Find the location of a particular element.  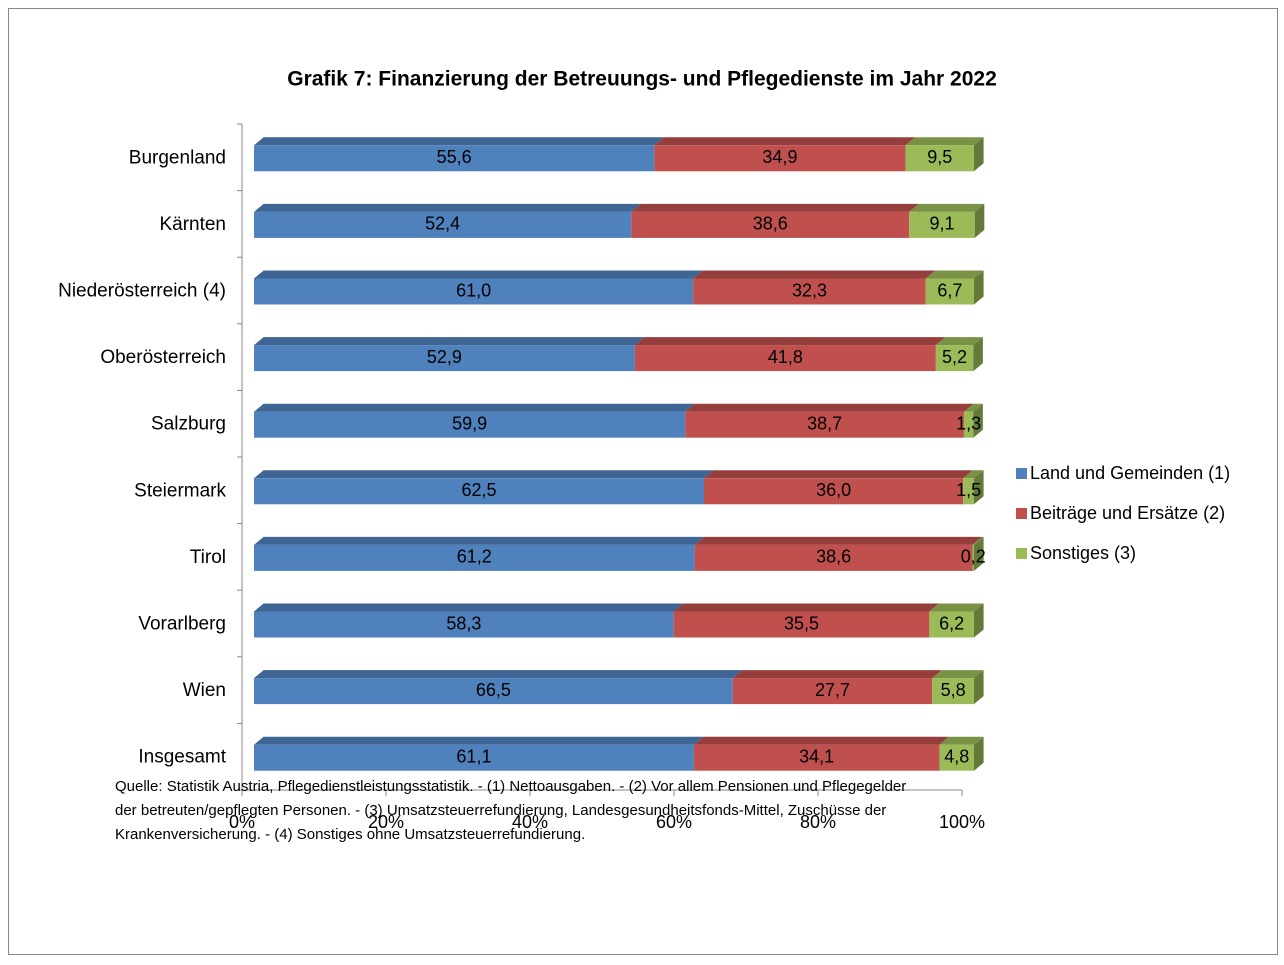

y-tick-label: Salzburg is located at coordinates (188, 424).